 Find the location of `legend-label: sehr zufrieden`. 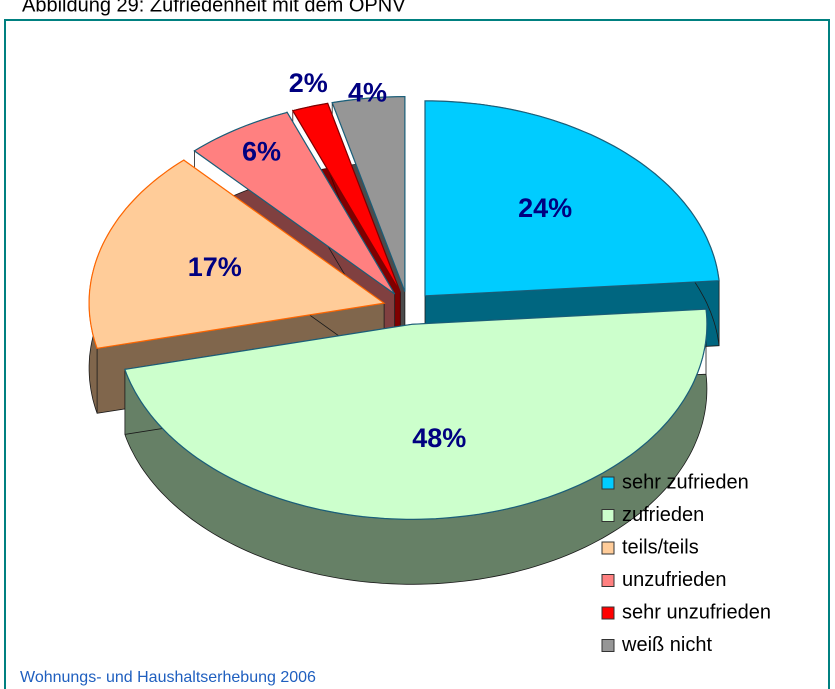

legend-label: sehr zufrieden is located at coordinates (685, 482).